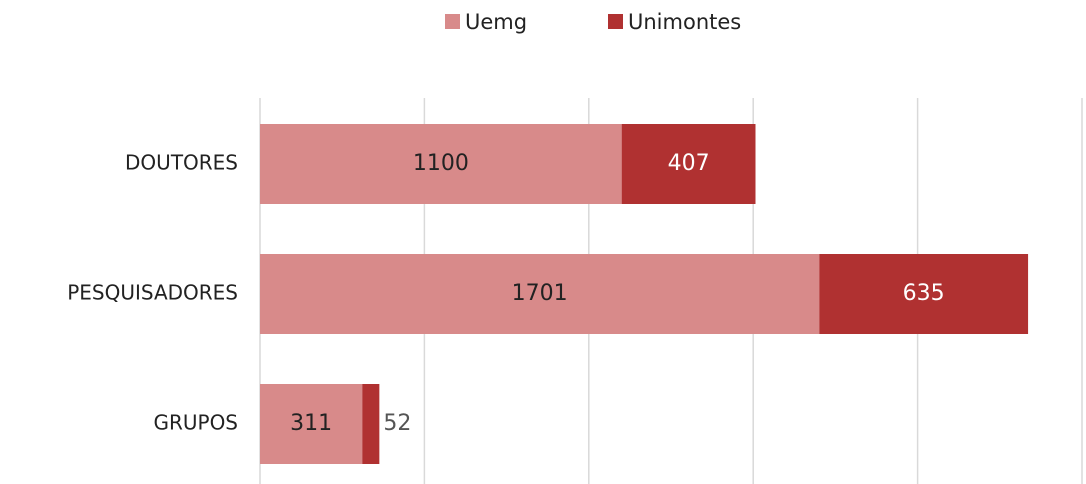 The image size is (1086, 484). What do you see at coordinates (397, 423) in the screenshot?
I see `data-label: 52` at bounding box center [397, 423].